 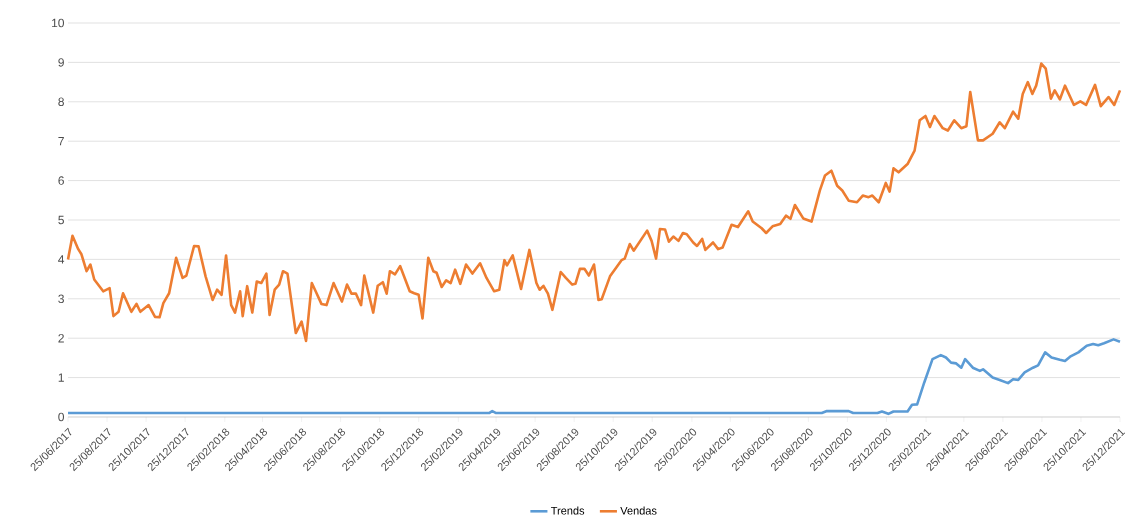 I want to click on y-tick-label: 3, so click(x=61, y=299).